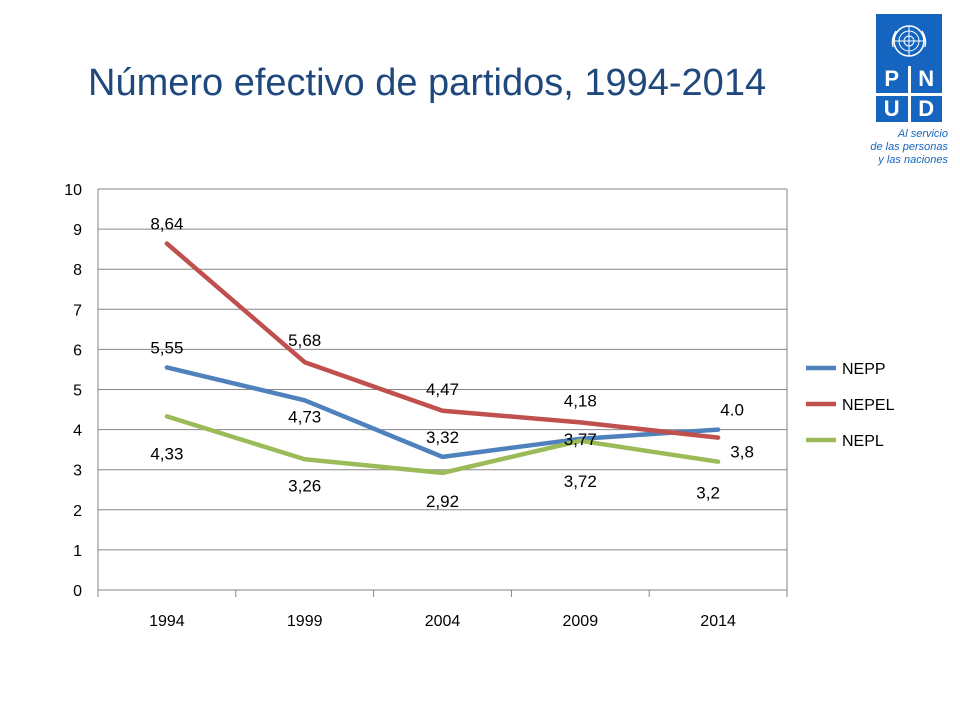 This screenshot has height=720, width=960. I want to click on y-tick-label: 2, so click(77, 511).